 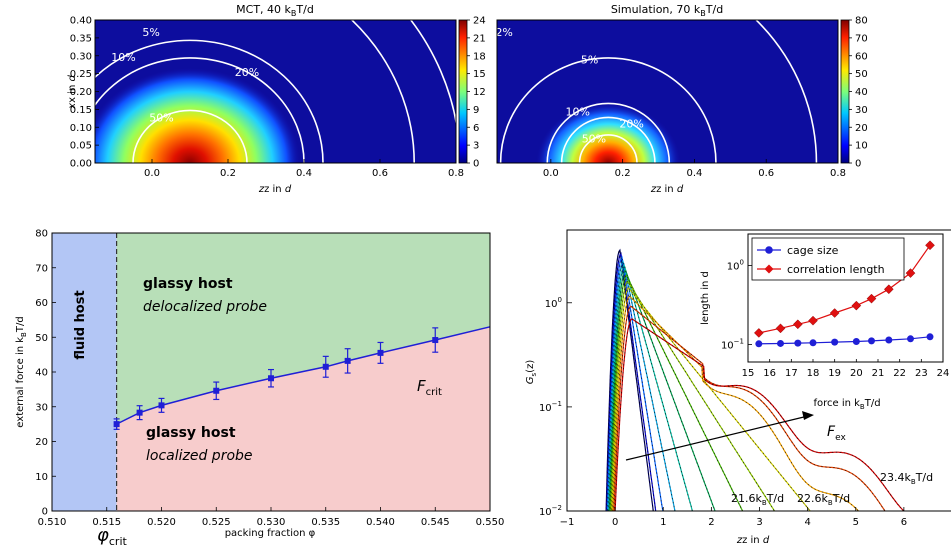 I want to click on colorbar-tick-label: 30, so click(x=861, y=110).